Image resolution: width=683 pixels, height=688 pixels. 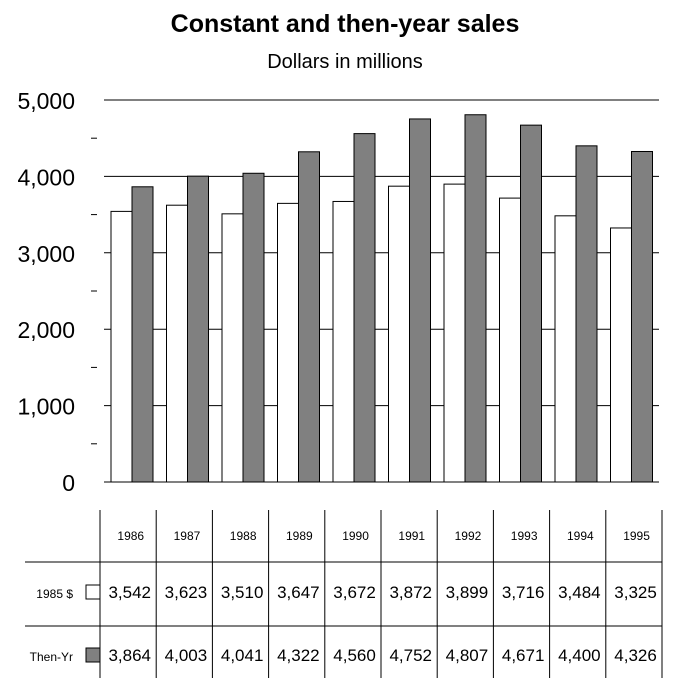 What do you see at coordinates (410, 592) in the screenshot?
I see `data-value: 3,872` at bounding box center [410, 592].